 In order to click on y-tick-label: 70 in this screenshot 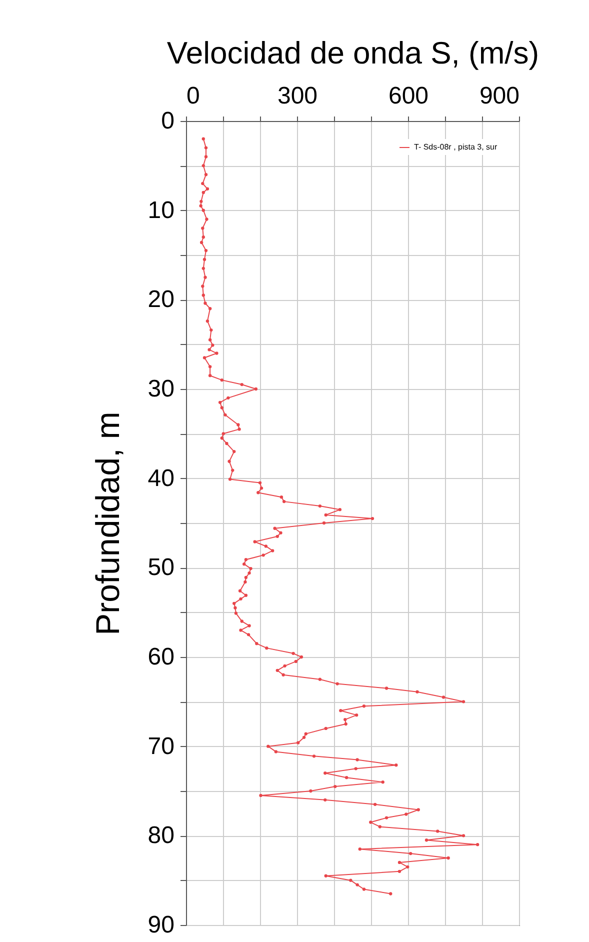, I will do `click(161, 746)`.